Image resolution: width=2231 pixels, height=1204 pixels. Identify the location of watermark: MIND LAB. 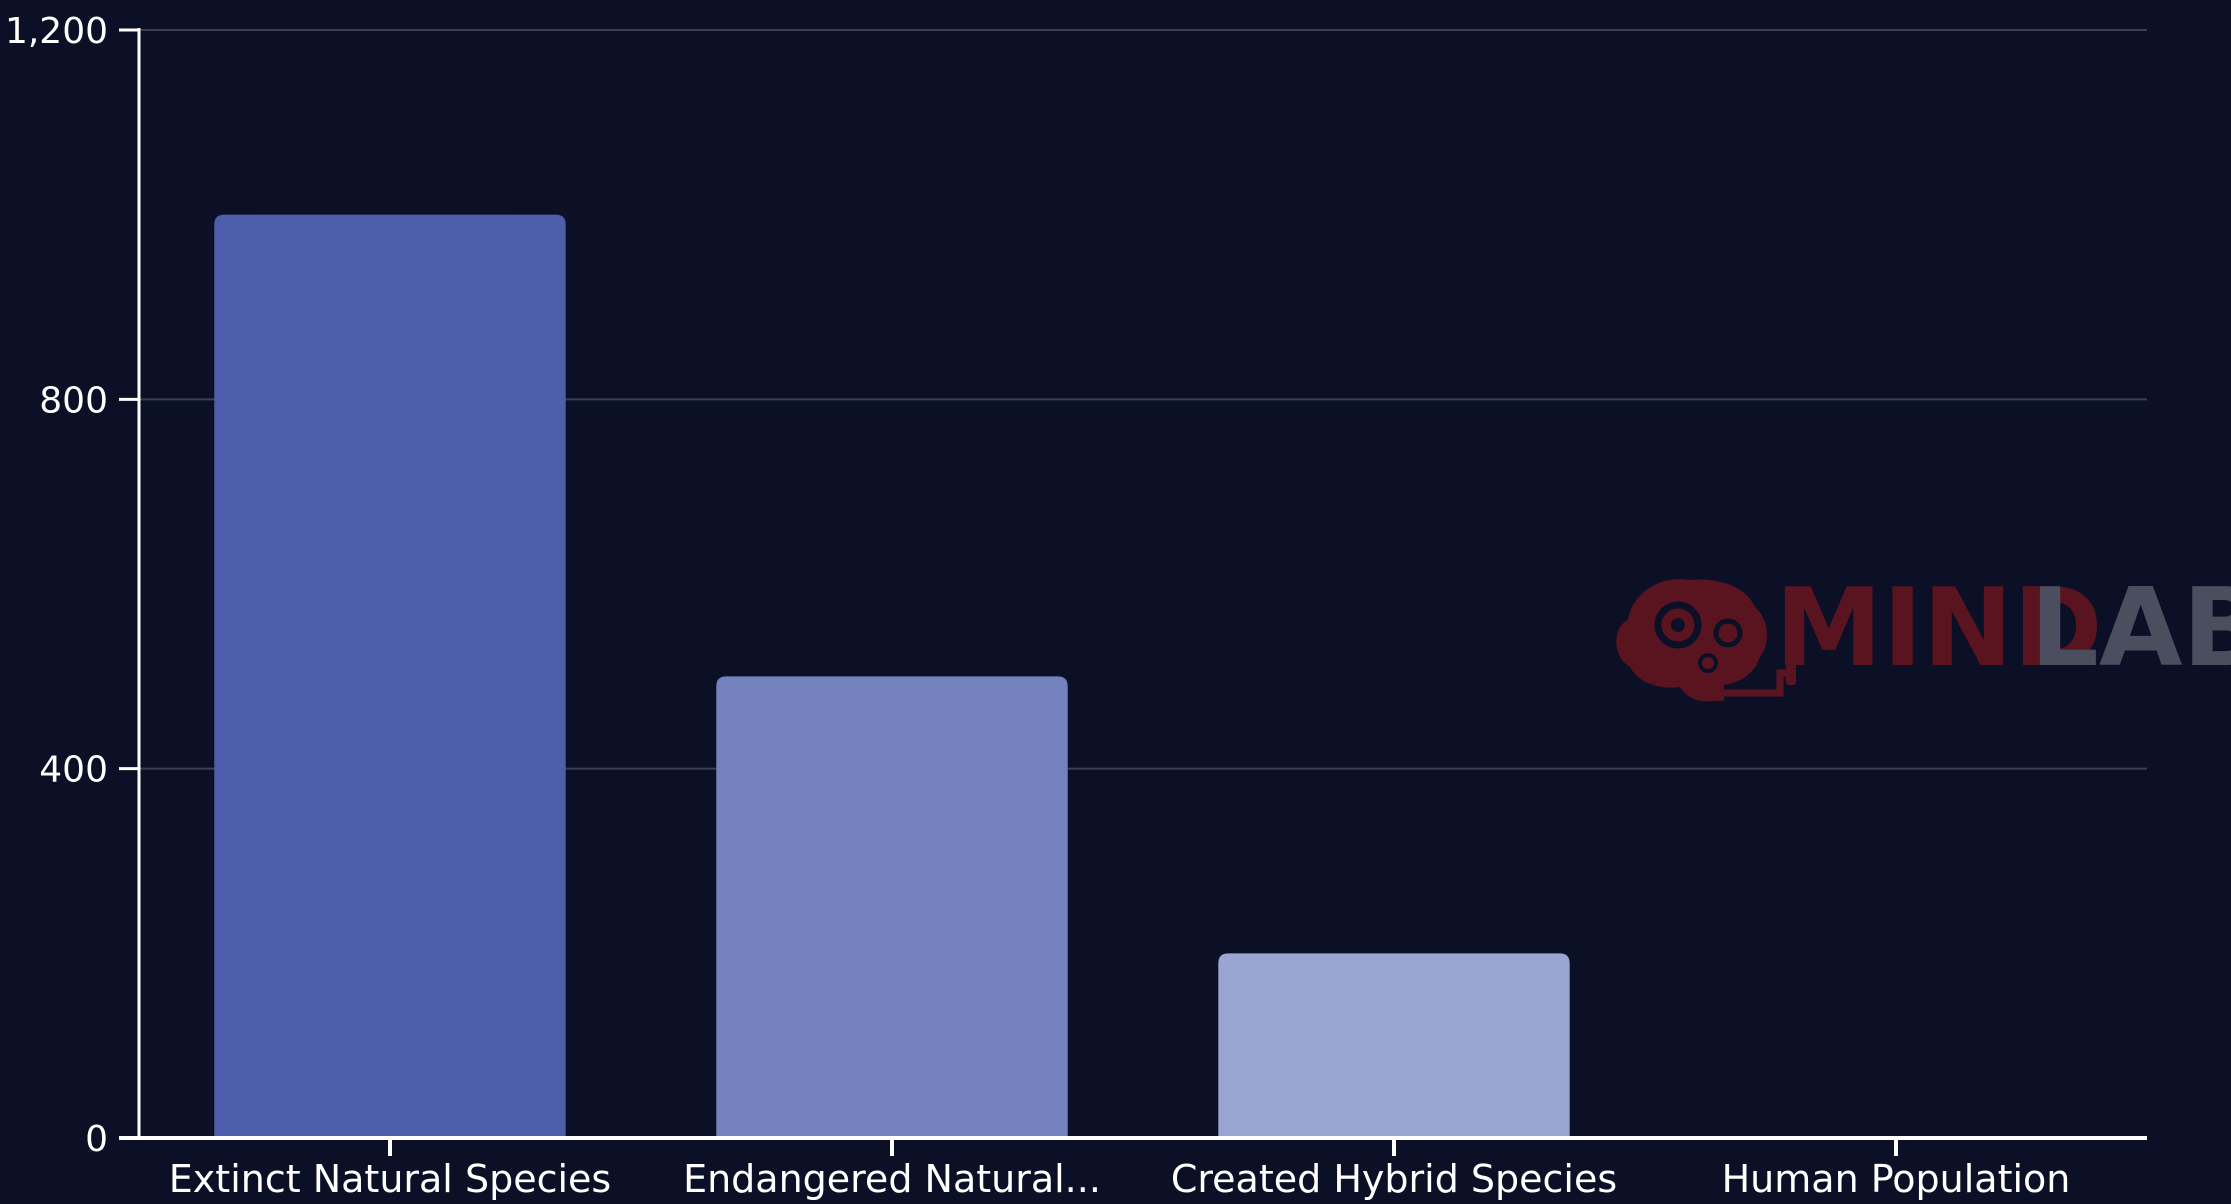
(1923, 634).